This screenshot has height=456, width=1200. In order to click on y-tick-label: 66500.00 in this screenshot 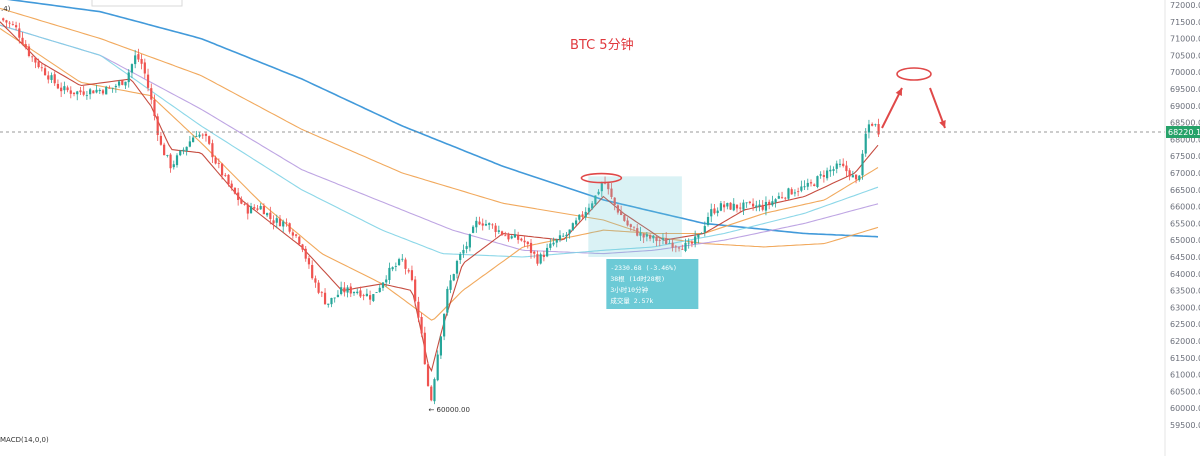, I will do `click(1185, 190)`.